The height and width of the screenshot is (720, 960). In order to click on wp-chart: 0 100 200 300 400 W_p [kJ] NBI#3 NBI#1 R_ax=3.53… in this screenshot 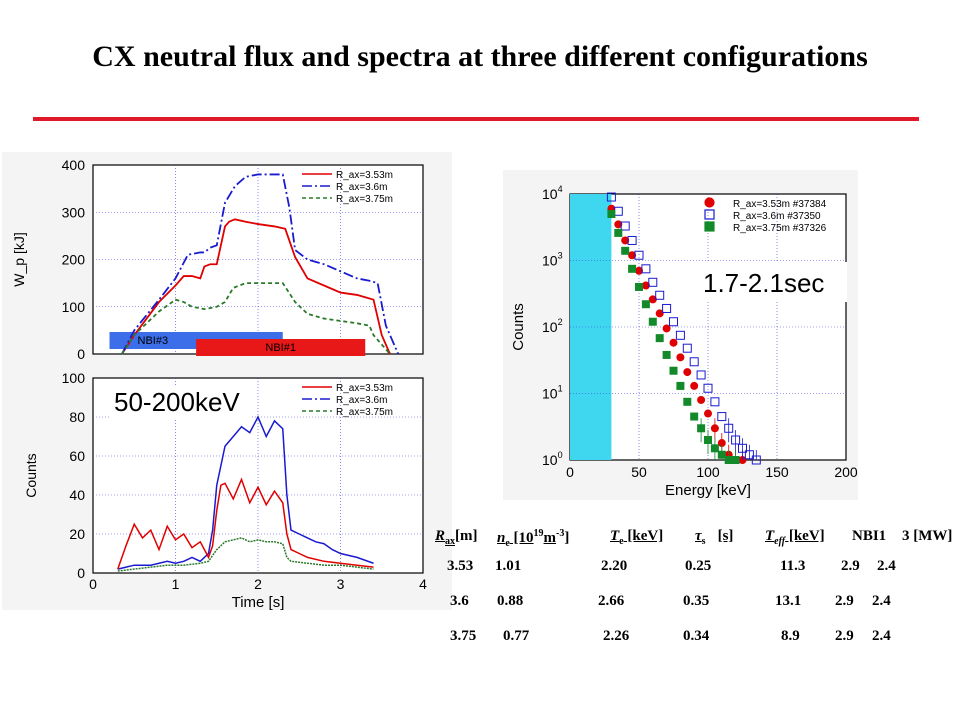, I will do `click(217, 259)`.